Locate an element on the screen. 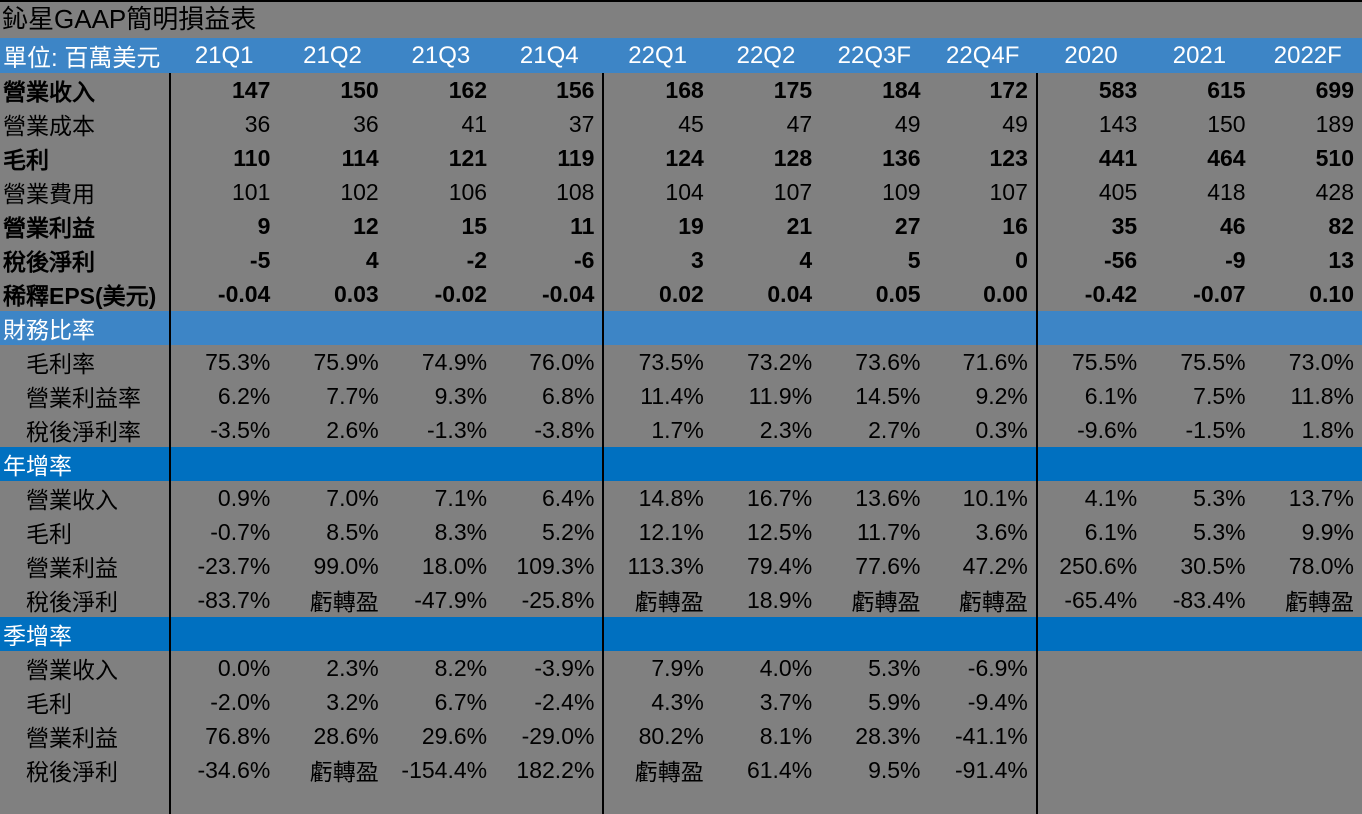  cell-21Q3: -47.9% is located at coordinates (451, 599).